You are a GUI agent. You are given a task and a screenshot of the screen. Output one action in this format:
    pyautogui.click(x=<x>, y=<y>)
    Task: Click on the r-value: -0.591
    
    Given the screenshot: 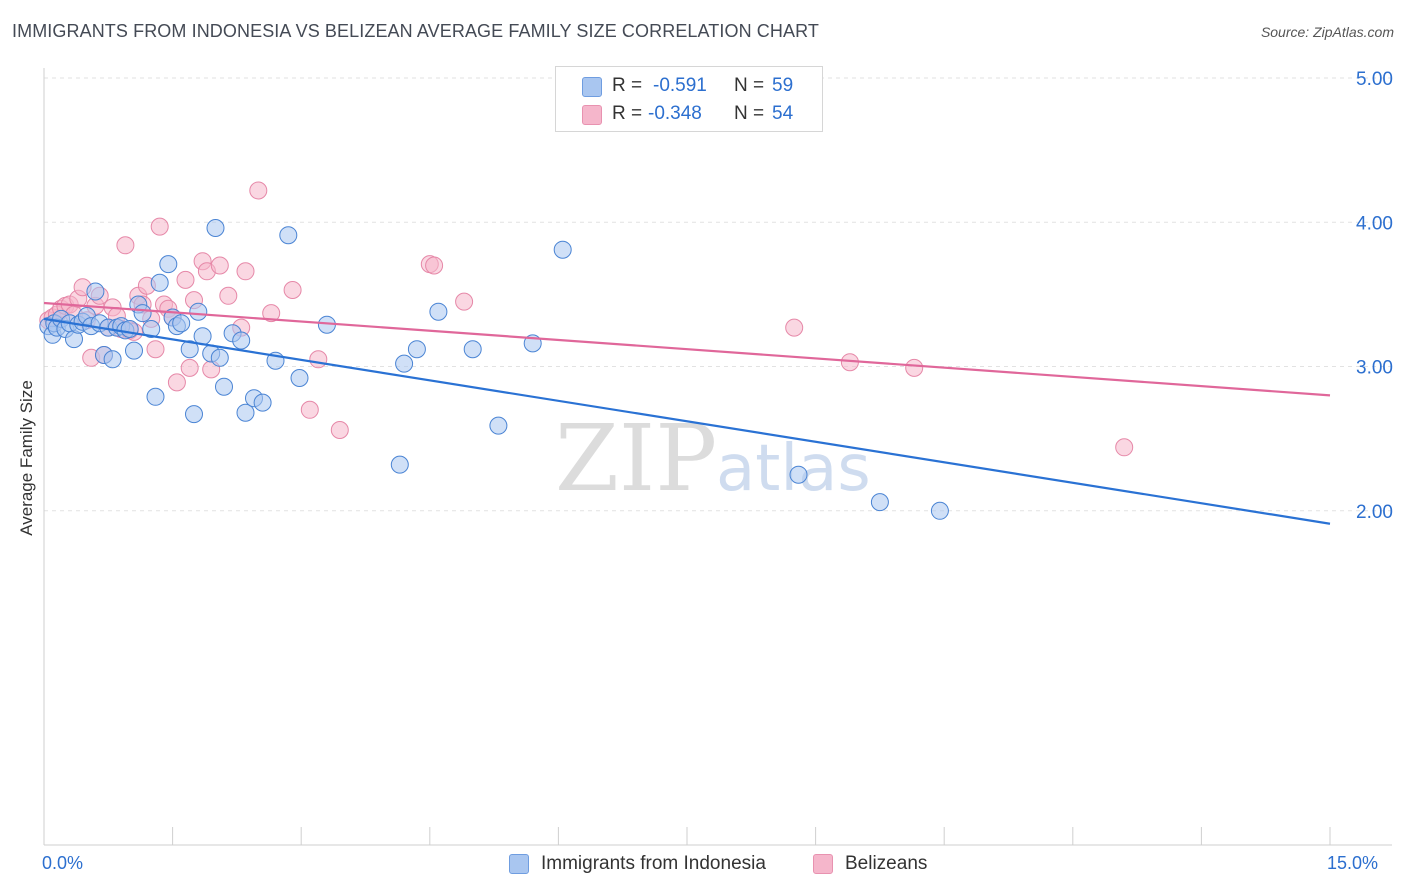 What is the action you would take?
    pyautogui.click(x=680, y=85)
    